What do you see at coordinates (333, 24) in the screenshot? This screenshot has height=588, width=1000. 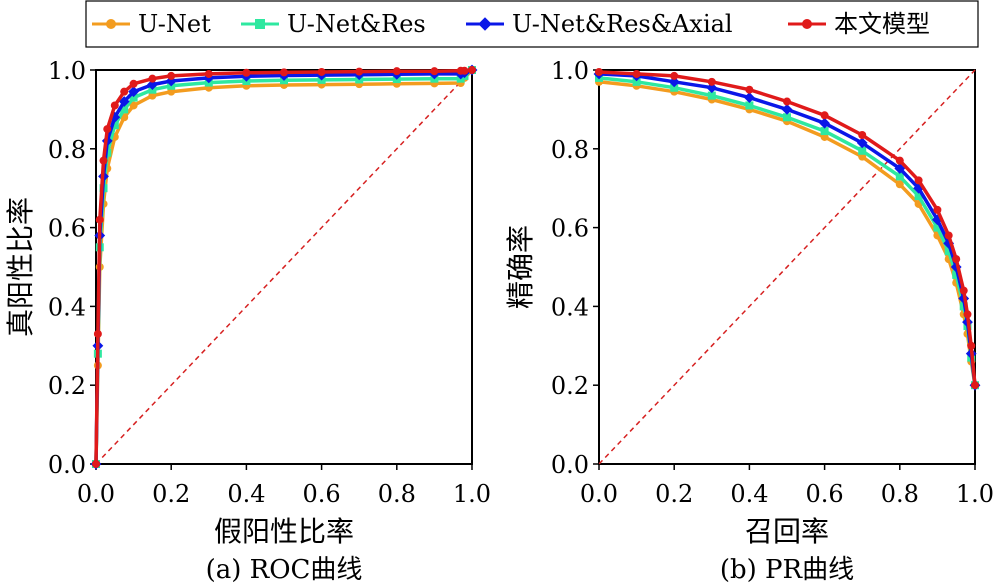 I see `legend-item: U-Net&Res` at bounding box center [333, 24].